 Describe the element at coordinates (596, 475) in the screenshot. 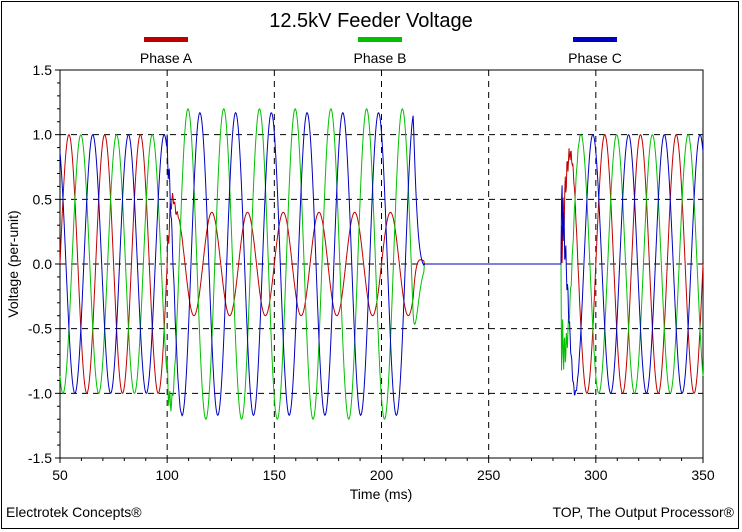

I see `x-tick-label: 300` at that location.